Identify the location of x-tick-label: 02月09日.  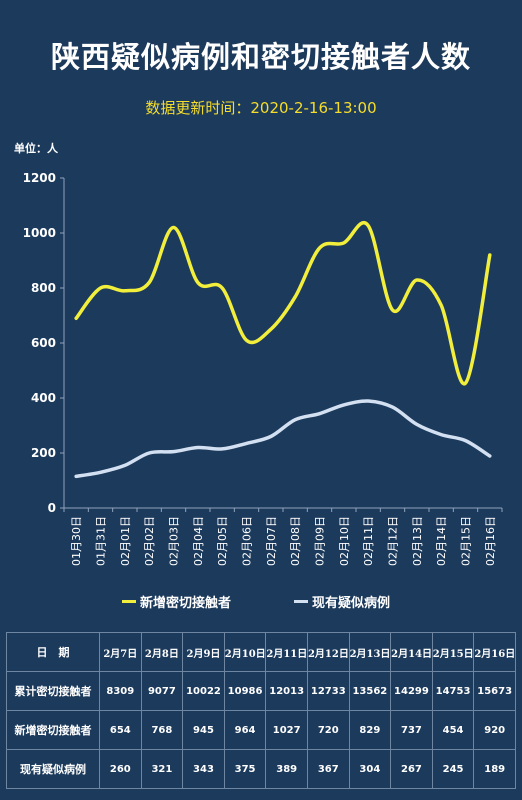
(320, 541).